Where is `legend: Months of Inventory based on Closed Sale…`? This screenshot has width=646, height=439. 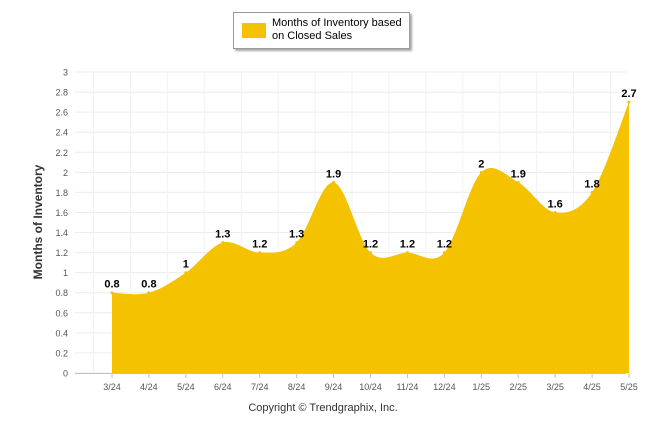 legend: Months of Inventory based on Closed Sale… is located at coordinates (321, 30).